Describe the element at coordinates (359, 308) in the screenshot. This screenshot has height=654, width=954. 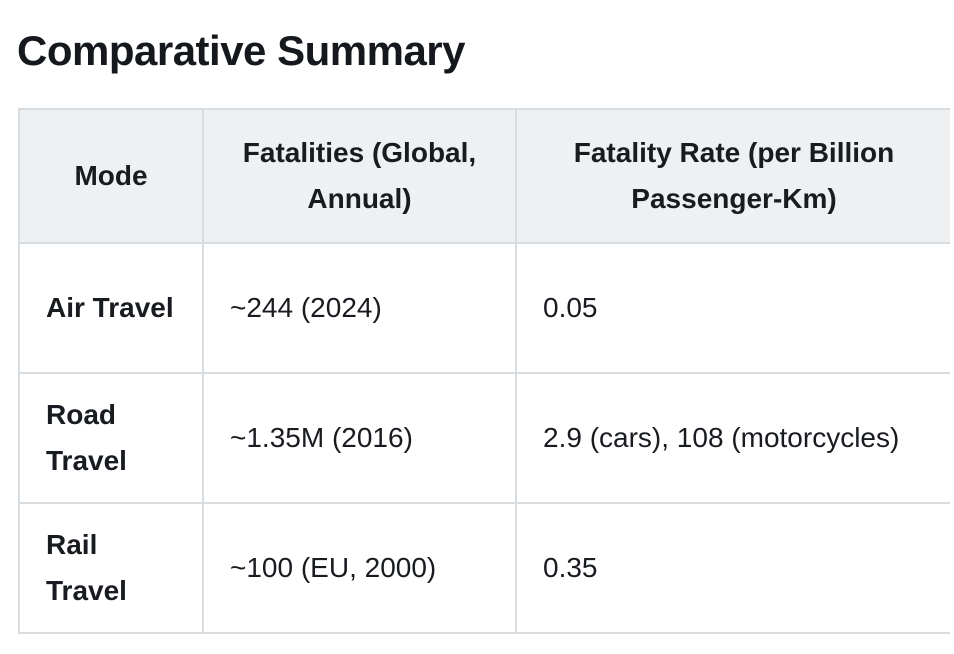
I see `fatalities-cell: ~244 (2024)` at that location.